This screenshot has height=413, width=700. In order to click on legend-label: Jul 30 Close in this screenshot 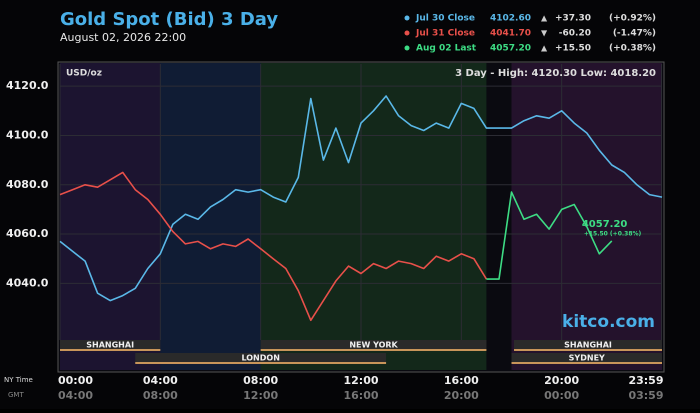, I will do `click(445, 19)`.